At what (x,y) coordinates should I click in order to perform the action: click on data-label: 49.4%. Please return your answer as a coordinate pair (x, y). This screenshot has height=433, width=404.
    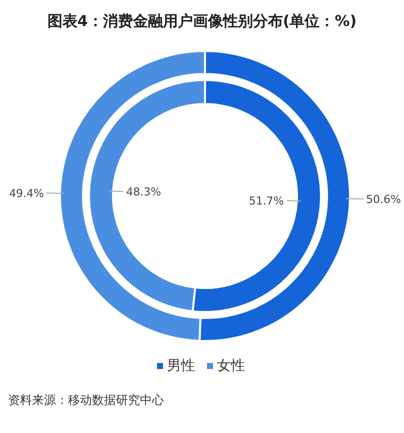
    Looking at the image, I should click on (26, 193).